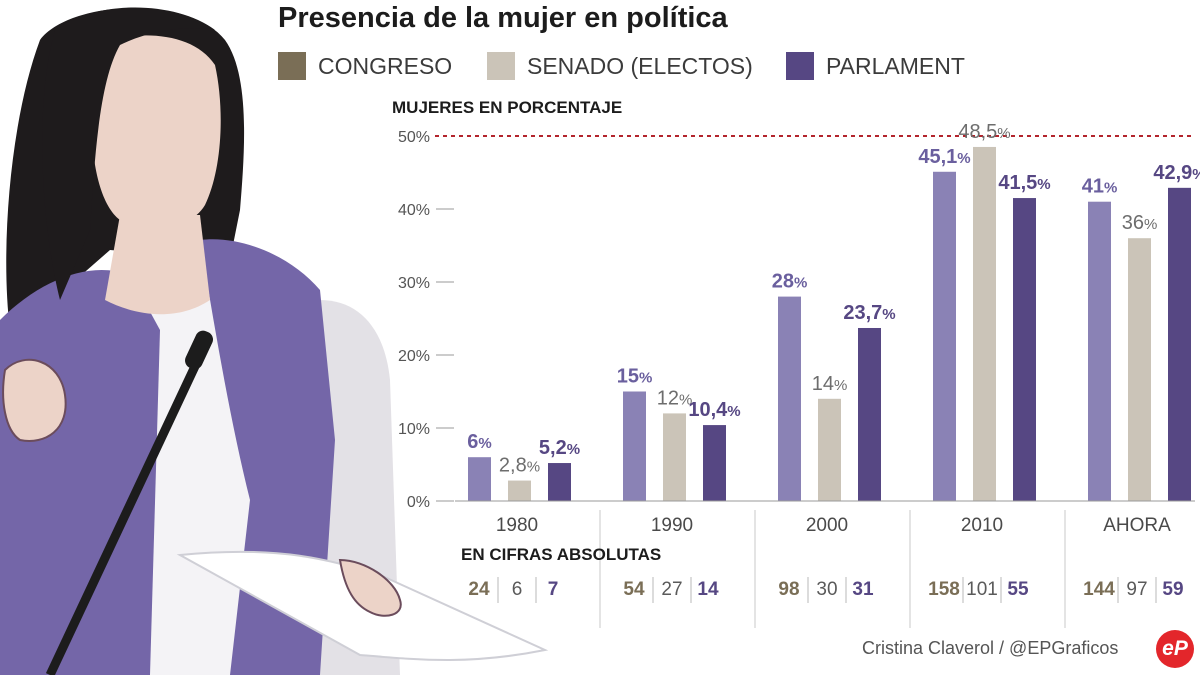  I want to click on legend-swatch-senado, so click(501, 66).